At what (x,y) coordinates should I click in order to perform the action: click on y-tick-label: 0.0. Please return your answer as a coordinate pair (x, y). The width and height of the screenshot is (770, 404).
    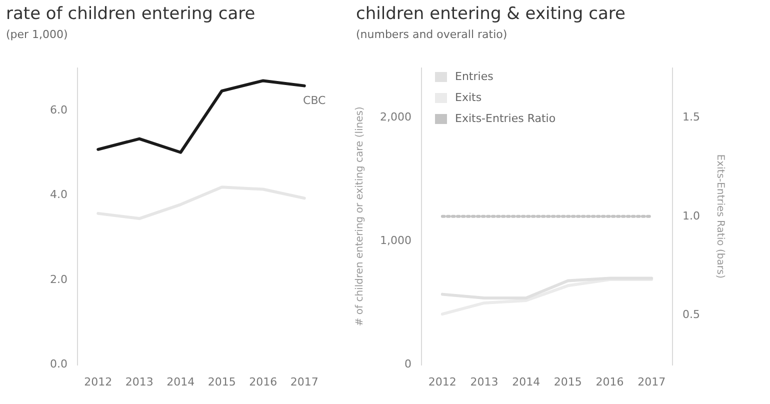
    Looking at the image, I should click on (59, 364).